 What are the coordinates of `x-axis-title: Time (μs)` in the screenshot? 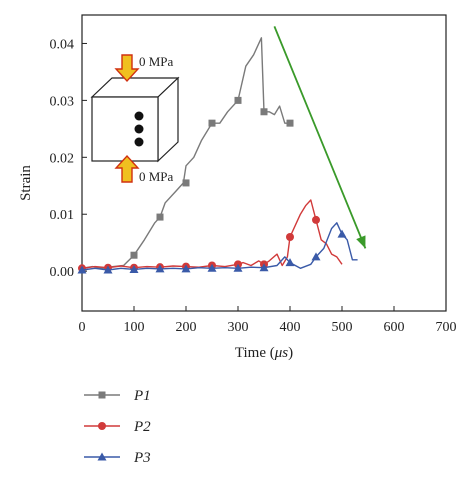 It's located at (264, 353).